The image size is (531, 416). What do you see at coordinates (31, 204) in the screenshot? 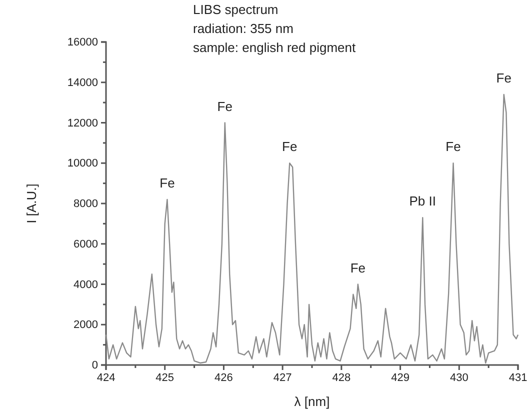
I see `y-axis-title: I [A.U.]` at bounding box center [31, 204].